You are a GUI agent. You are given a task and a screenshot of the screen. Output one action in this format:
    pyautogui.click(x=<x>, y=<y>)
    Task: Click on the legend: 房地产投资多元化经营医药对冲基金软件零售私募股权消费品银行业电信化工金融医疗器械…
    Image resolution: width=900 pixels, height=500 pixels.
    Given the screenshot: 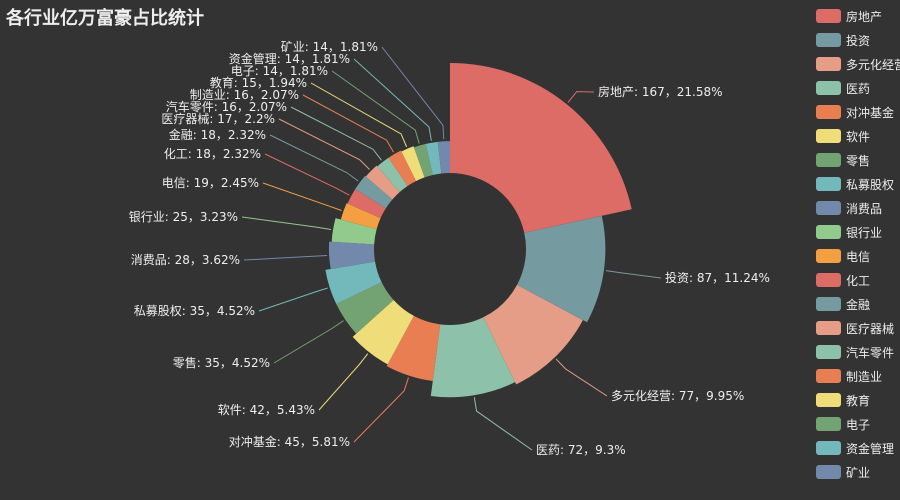 What is the action you would take?
    pyautogui.click(x=858, y=244)
    